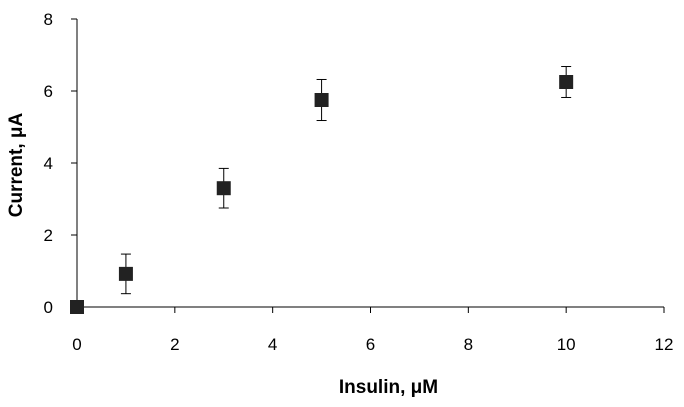  What do you see at coordinates (48, 163) in the screenshot?
I see `y-tick-label: 4` at bounding box center [48, 163].